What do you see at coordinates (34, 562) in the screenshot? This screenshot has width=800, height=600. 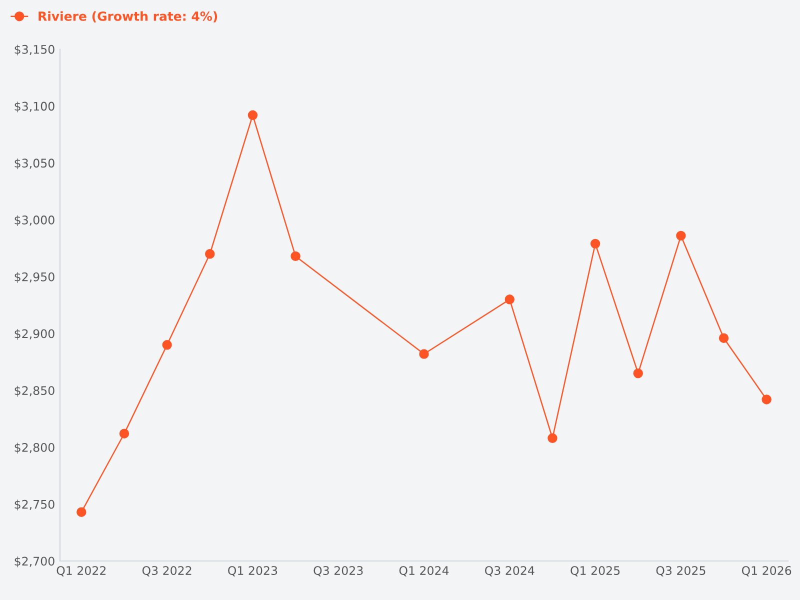 I see `y-tick-label: $2,700` at bounding box center [34, 562].